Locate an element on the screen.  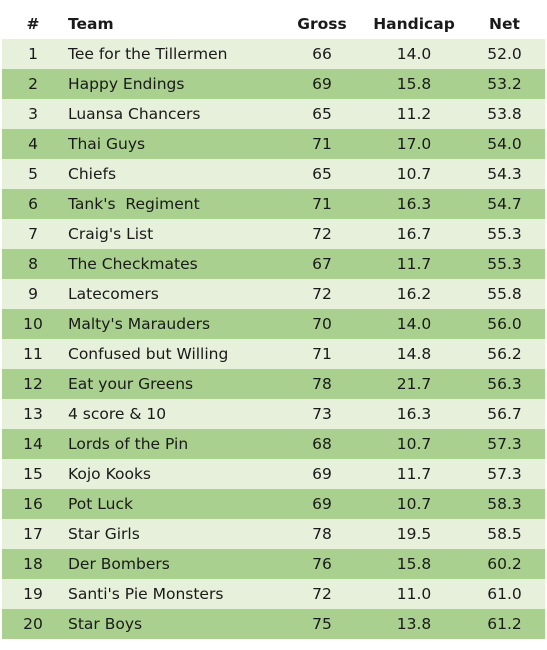
cell-net: 55.8 is located at coordinates (504, 294).